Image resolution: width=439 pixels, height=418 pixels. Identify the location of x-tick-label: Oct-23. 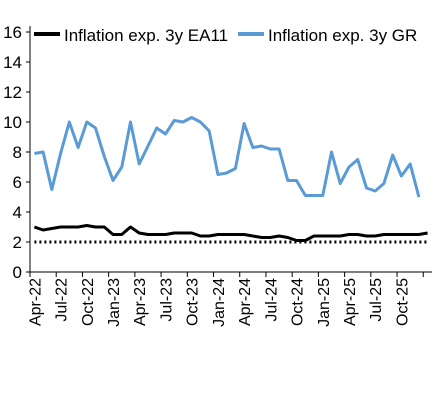
(193, 302).